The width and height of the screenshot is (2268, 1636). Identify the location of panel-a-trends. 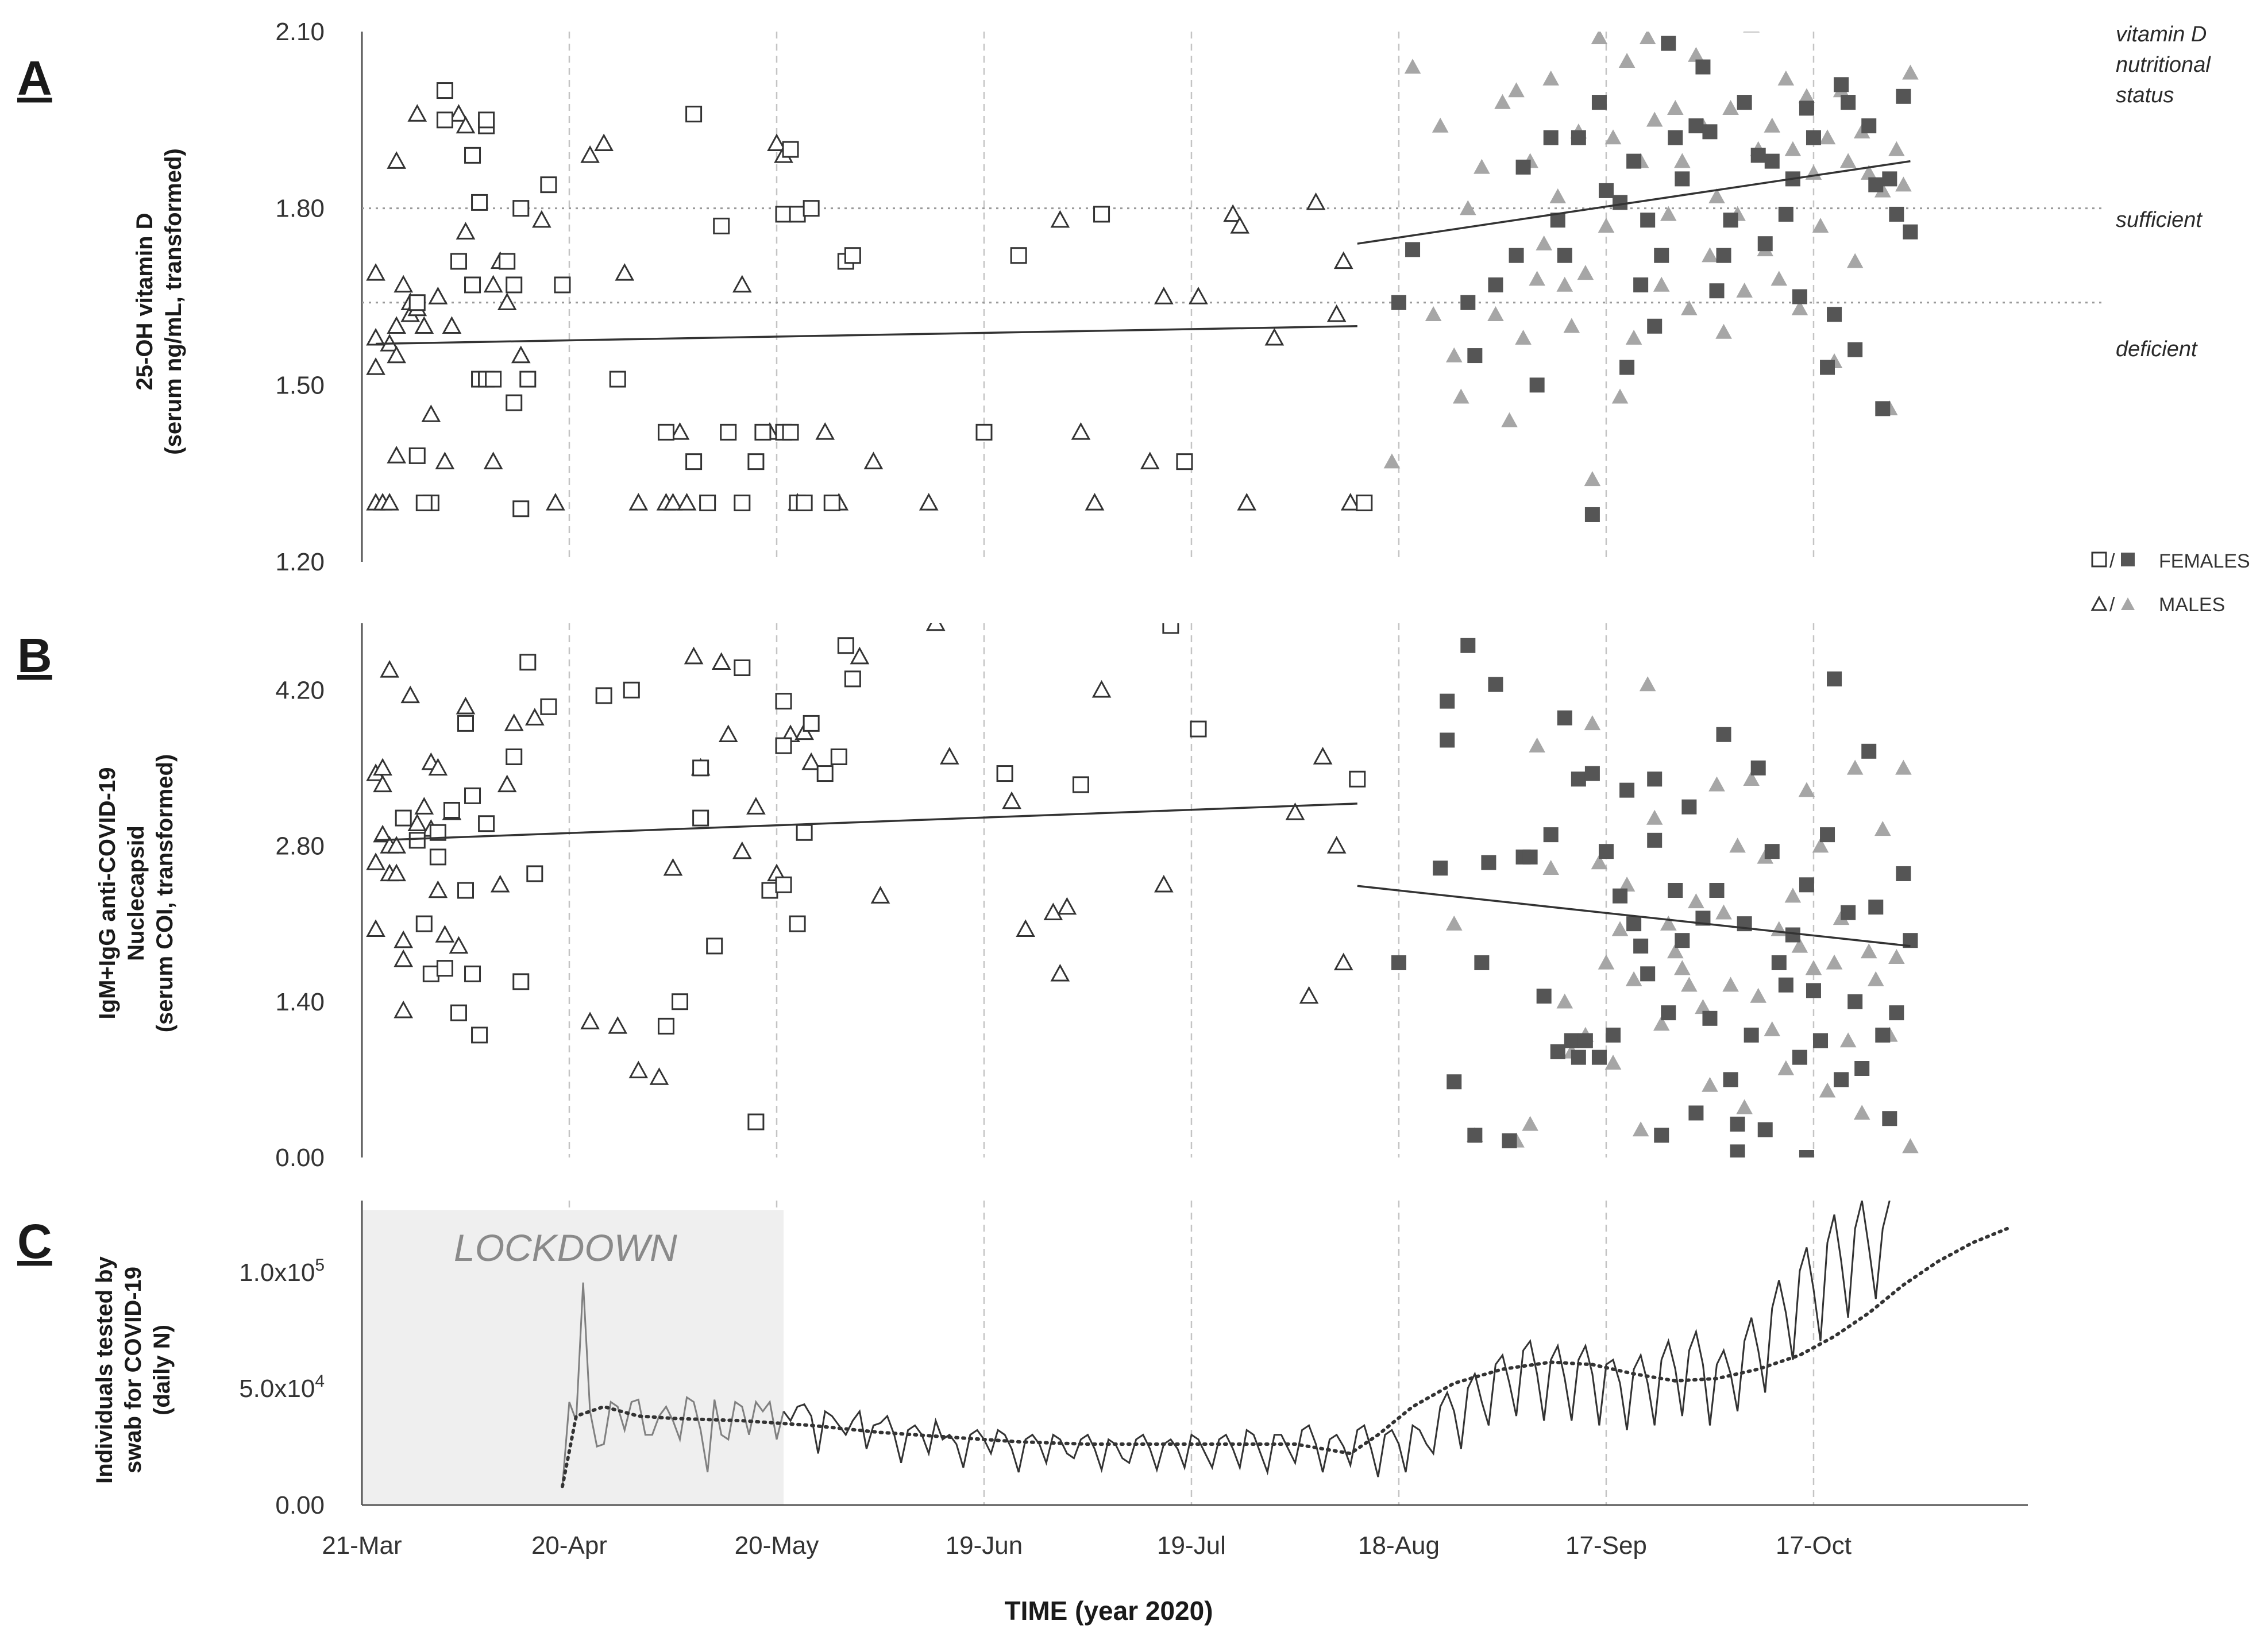
(1143, 252).